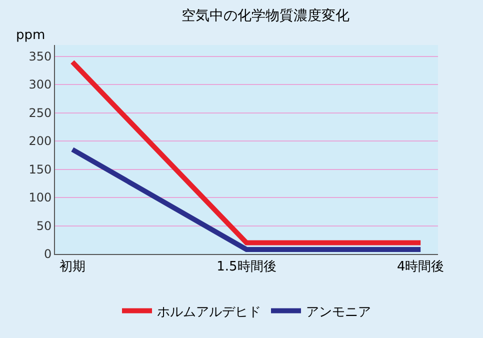  I want to click on y-tick-label: 0, so click(48, 254).